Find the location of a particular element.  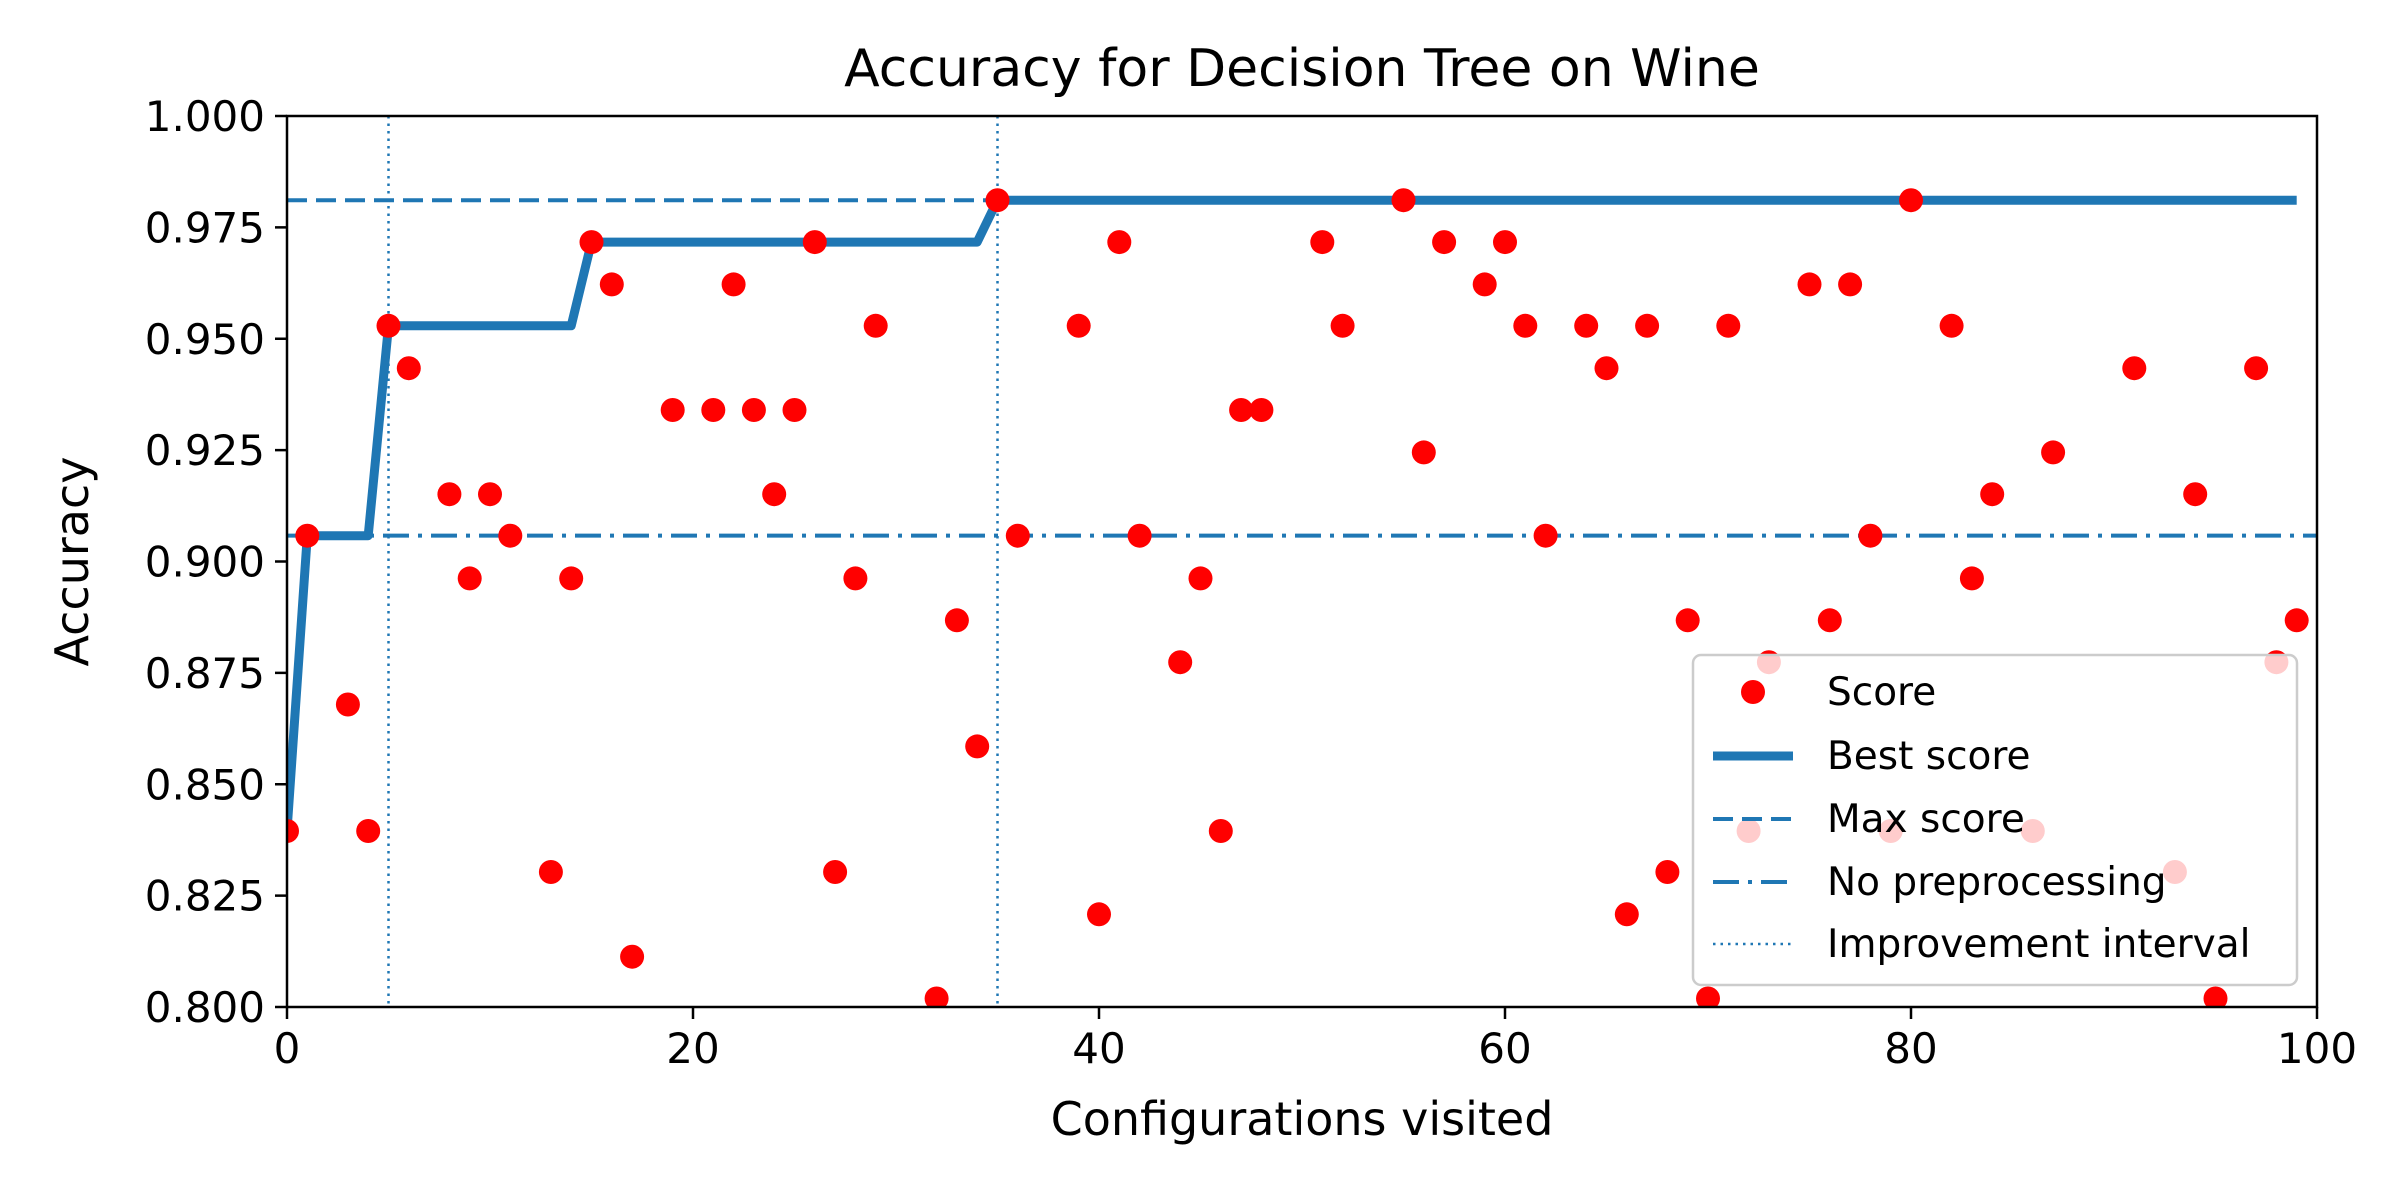

legend-score-marker is located at coordinates (1753, 692).